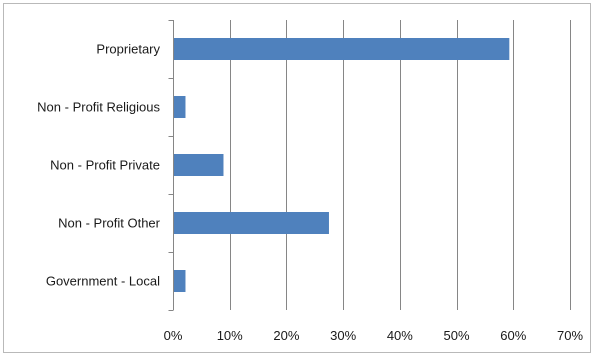  Describe the element at coordinates (105, 165) in the screenshot. I see `category-label-2: Non - Profit Private` at that location.